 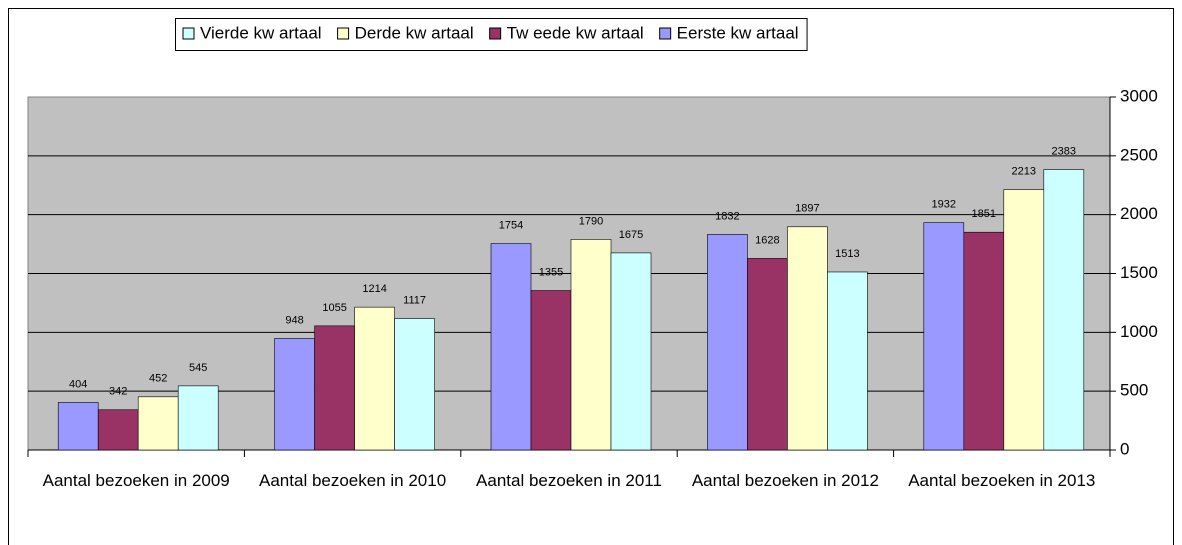 What do you see at coordinates (984, 214) in the screenshot?
I see `value-label: 1851` at bounding box center [984, 214].